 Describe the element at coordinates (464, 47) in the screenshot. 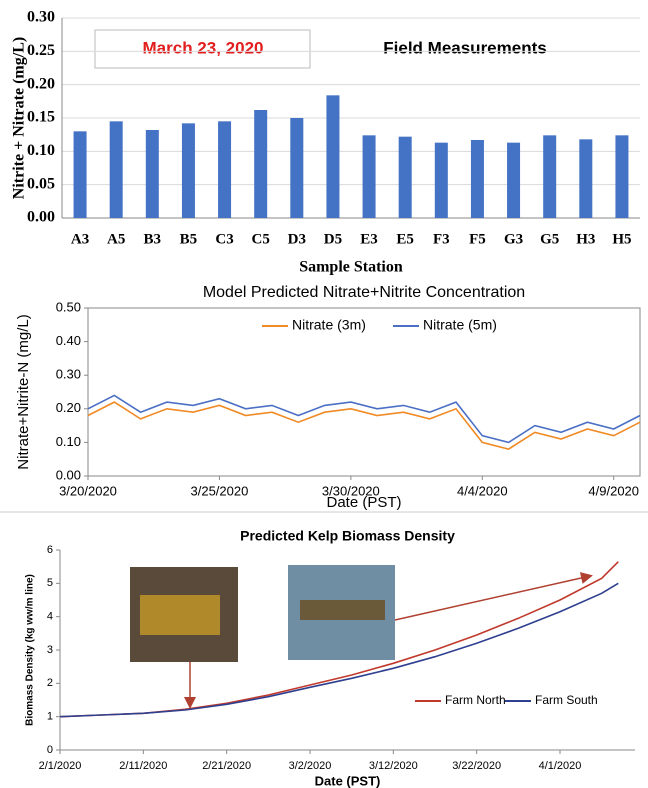

I see `annotation: Field Measurements` at that location.